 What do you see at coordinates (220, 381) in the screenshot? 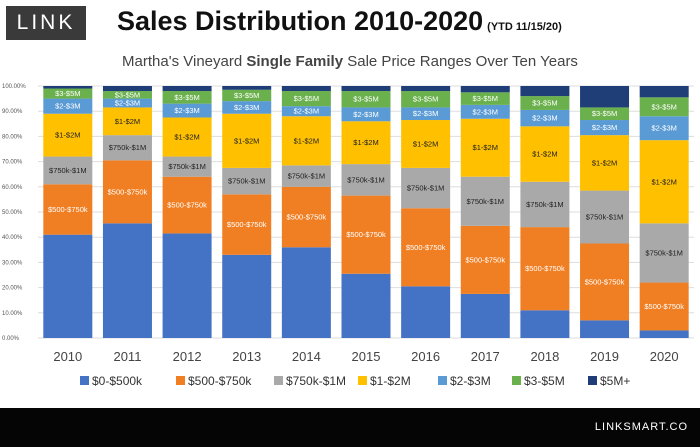
I see `legend-label: $500-$750k` at bounding box center [220, 381].